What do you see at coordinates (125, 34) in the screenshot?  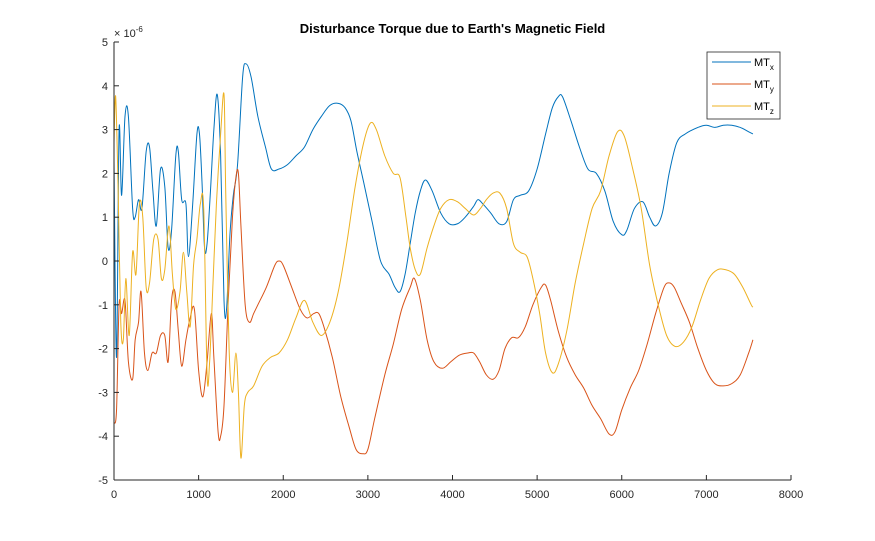 I see `y-exponent-base: × 10` at bounding box center [125, 34].